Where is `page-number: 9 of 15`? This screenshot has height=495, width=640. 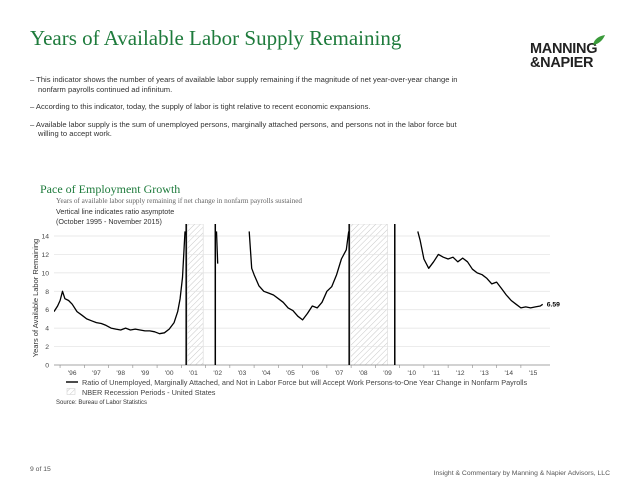
page-number: 9 of 15 is located at coordinates (40, 469).